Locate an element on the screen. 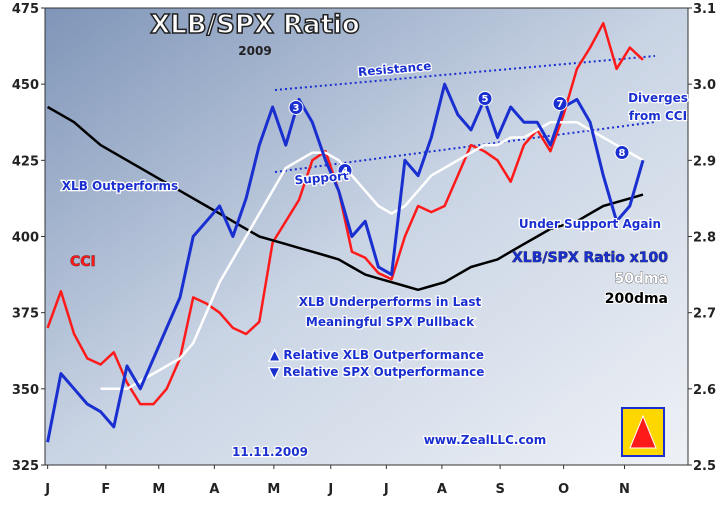 This screenshot has height=508, width=720. annotation-number: 7 is located at coordinates (560, 104).